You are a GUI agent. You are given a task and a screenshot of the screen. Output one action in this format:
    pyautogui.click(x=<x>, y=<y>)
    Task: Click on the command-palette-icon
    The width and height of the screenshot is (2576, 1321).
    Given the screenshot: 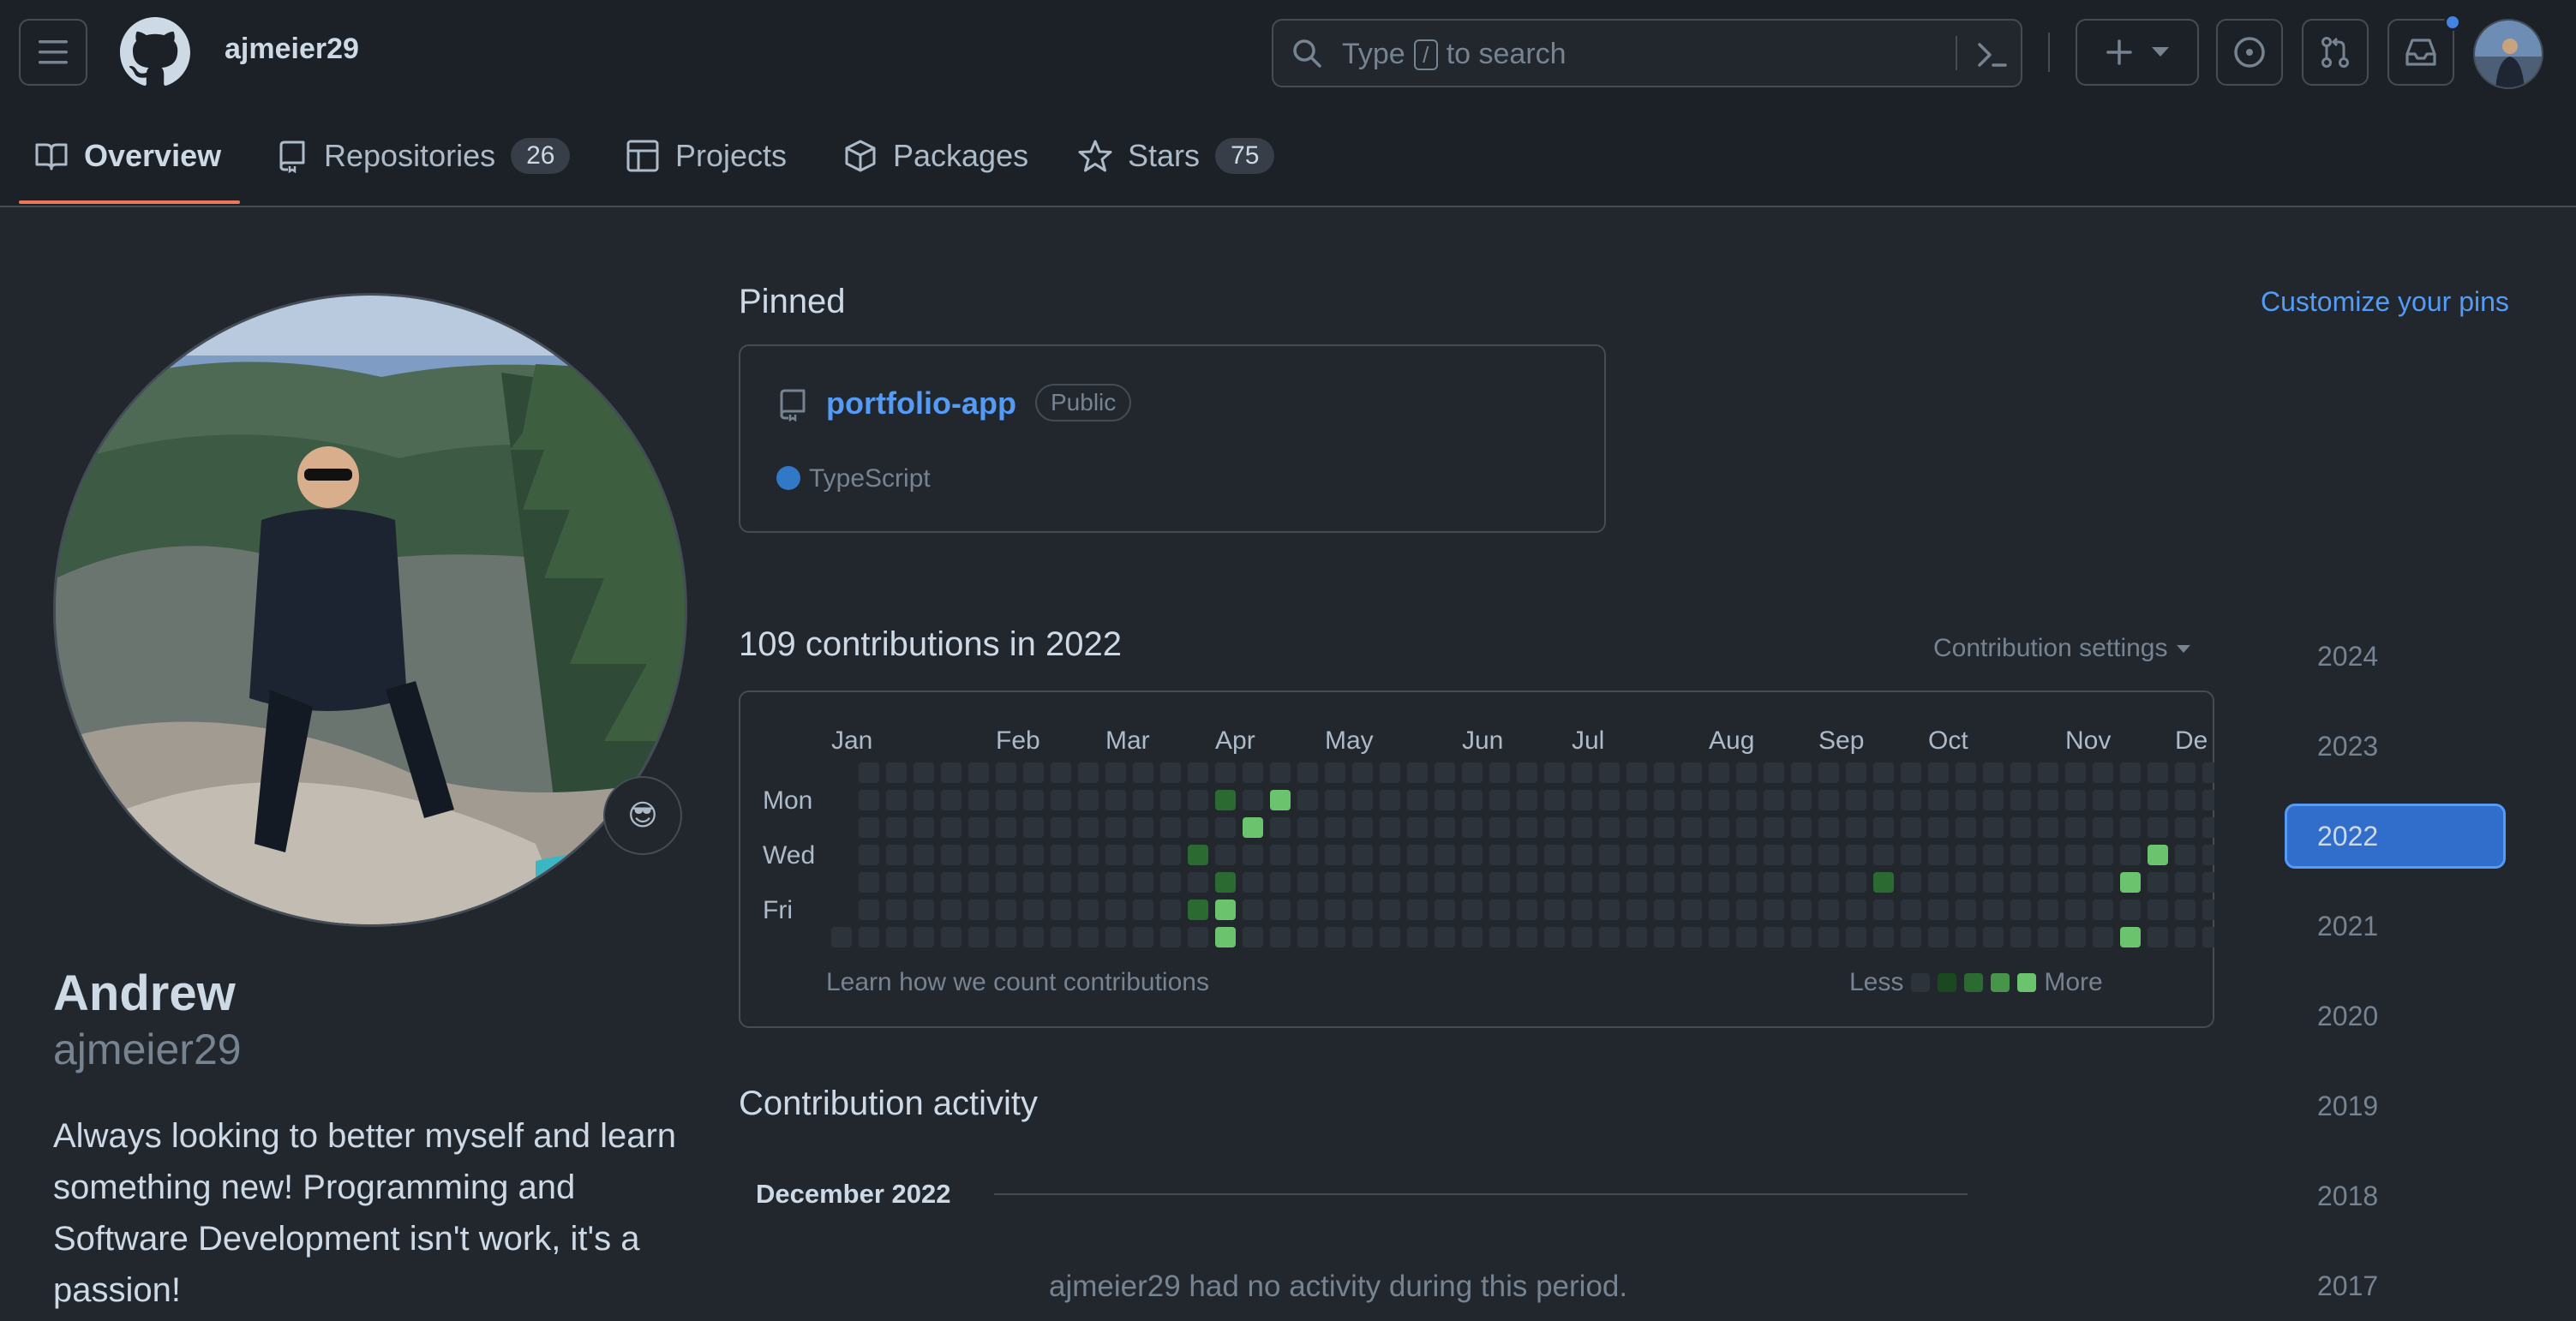 What is the action you would take?
    pyautogui.click(x=1992, y=55)
    